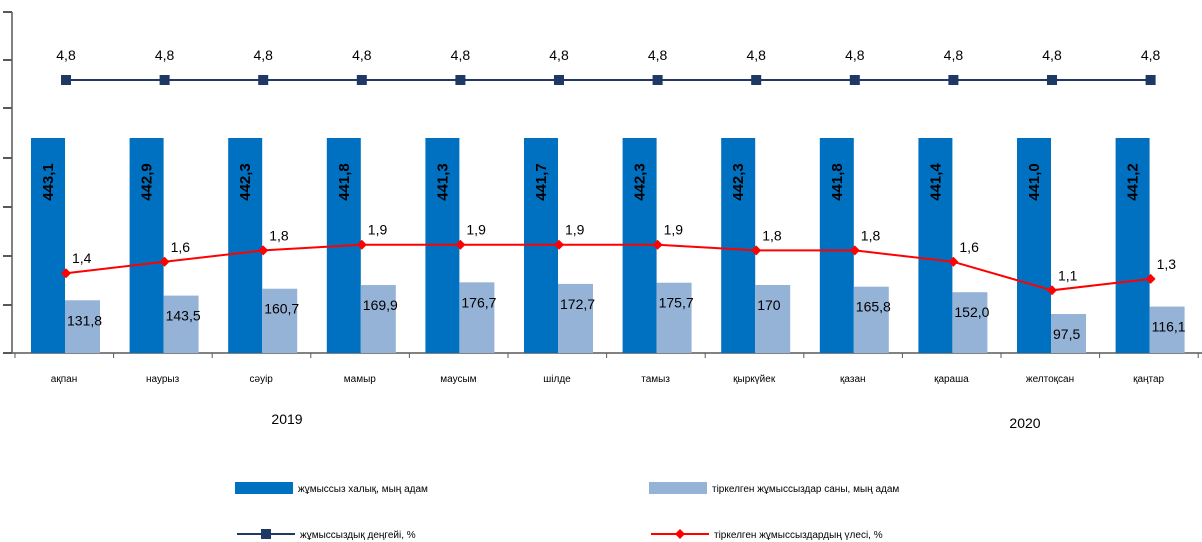 The image size is (1202, 542). I want to click on label-registered-8: 165,8, so click(873, 307).